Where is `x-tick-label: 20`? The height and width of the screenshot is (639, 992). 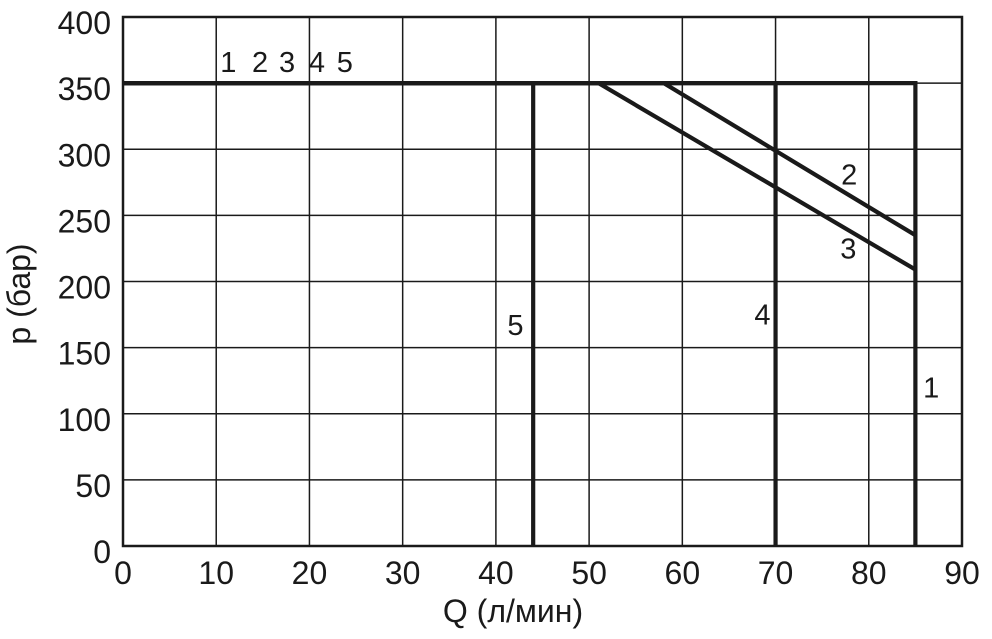 x-tick-label: 20 is located at coordinates (310, 573).